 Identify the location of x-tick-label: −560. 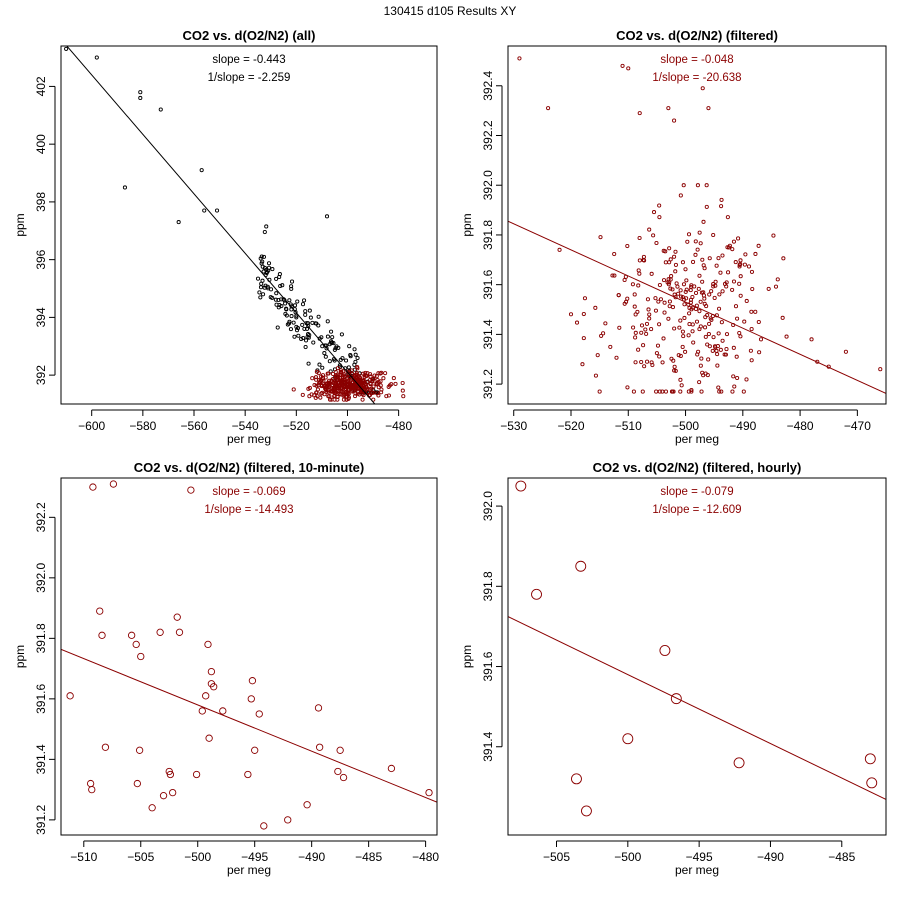
(193, 426).